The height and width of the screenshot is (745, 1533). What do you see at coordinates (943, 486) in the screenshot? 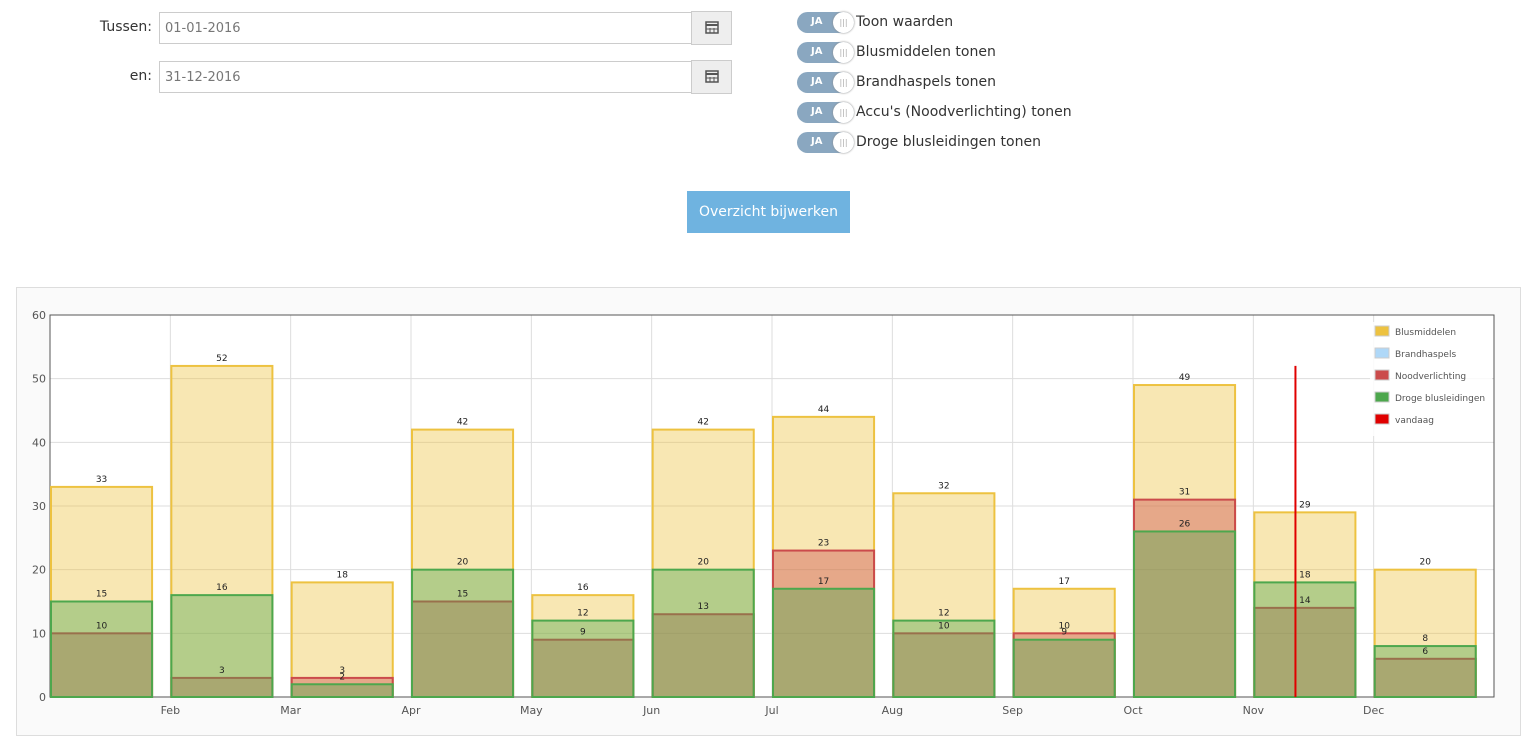
I see `data-label: 32` at bounding box center [943, 486].